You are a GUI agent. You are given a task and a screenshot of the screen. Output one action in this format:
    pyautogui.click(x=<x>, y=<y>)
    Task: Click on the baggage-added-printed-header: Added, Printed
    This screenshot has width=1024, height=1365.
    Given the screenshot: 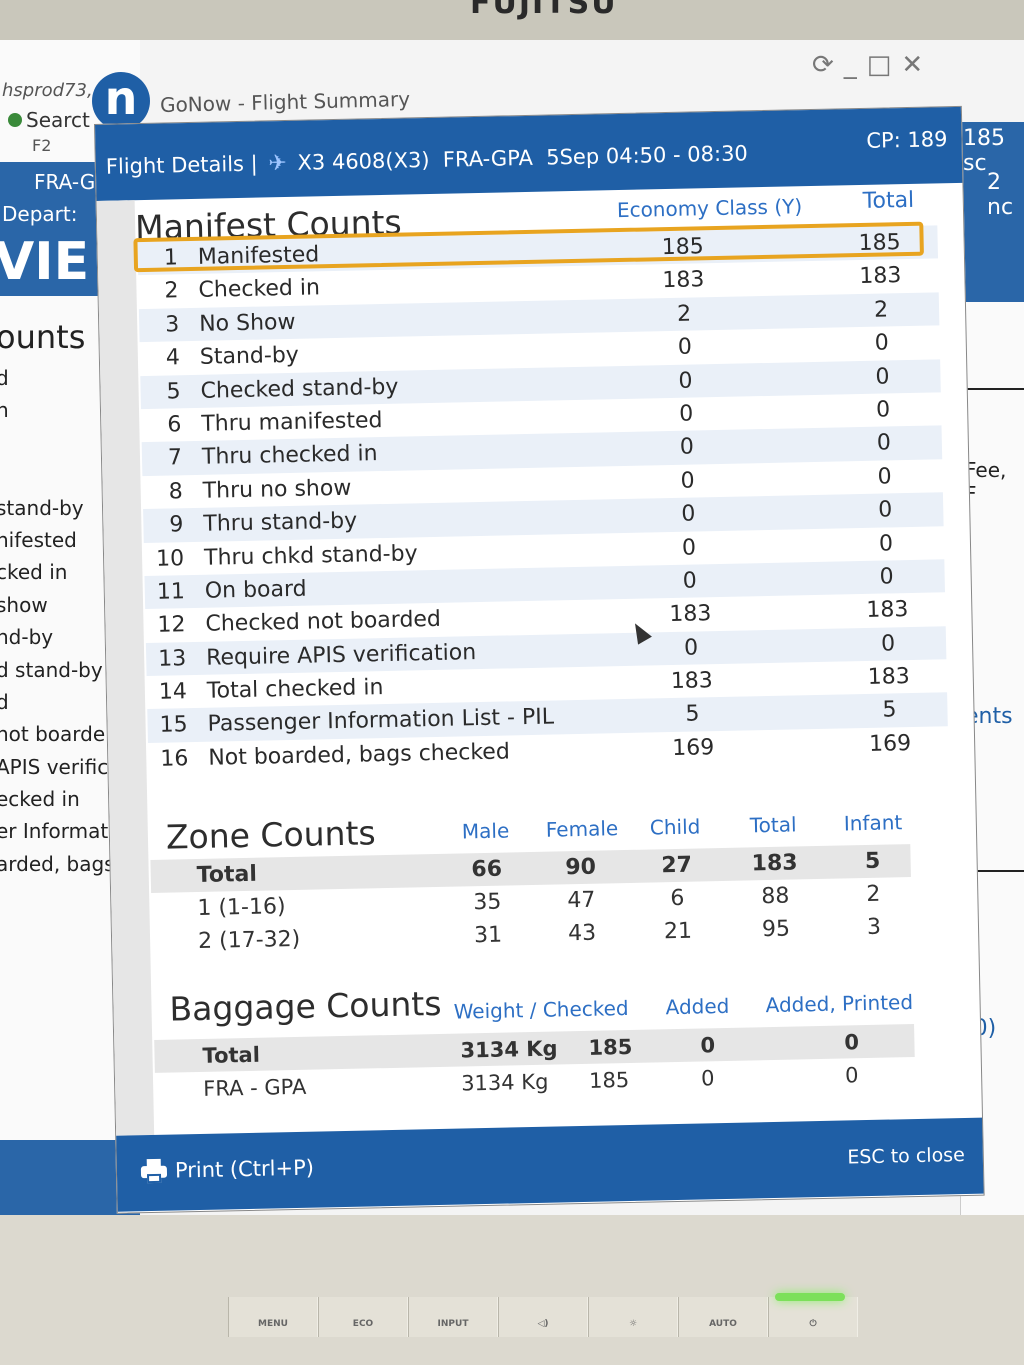 What is the action you would take?
    pyautogui.click(x=839, y=1004)
    